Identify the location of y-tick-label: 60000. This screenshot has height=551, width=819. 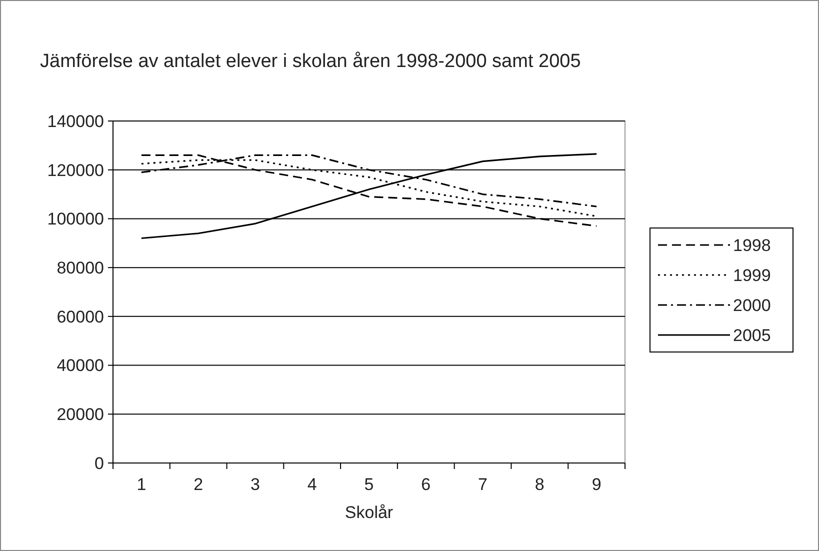
(80, 316).